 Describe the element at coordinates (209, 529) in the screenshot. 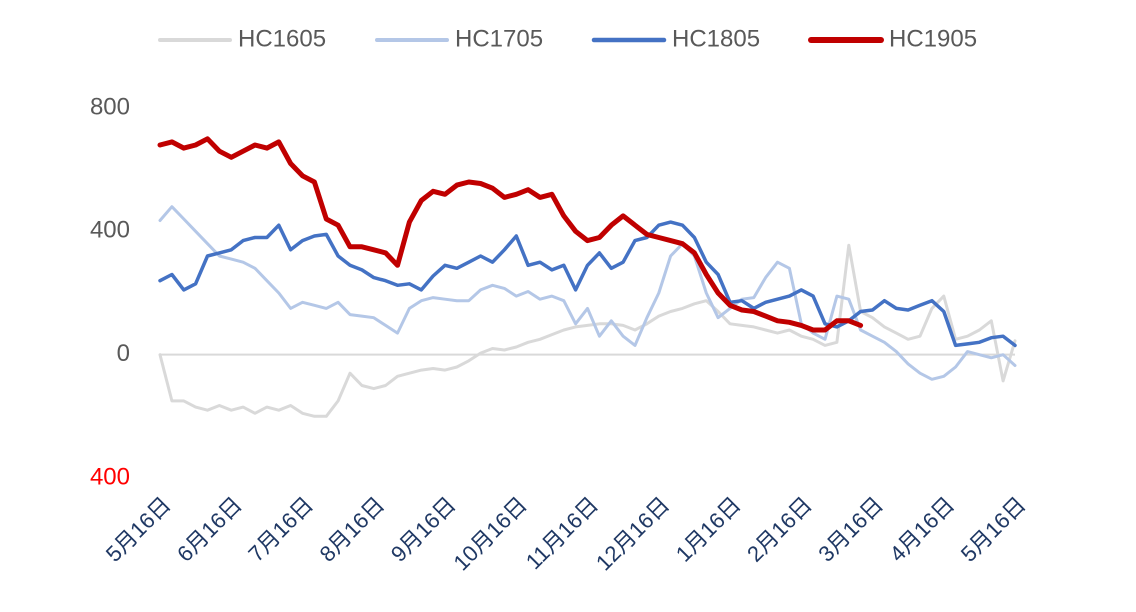

I see `x-tick-label: 6月16日` at that location.